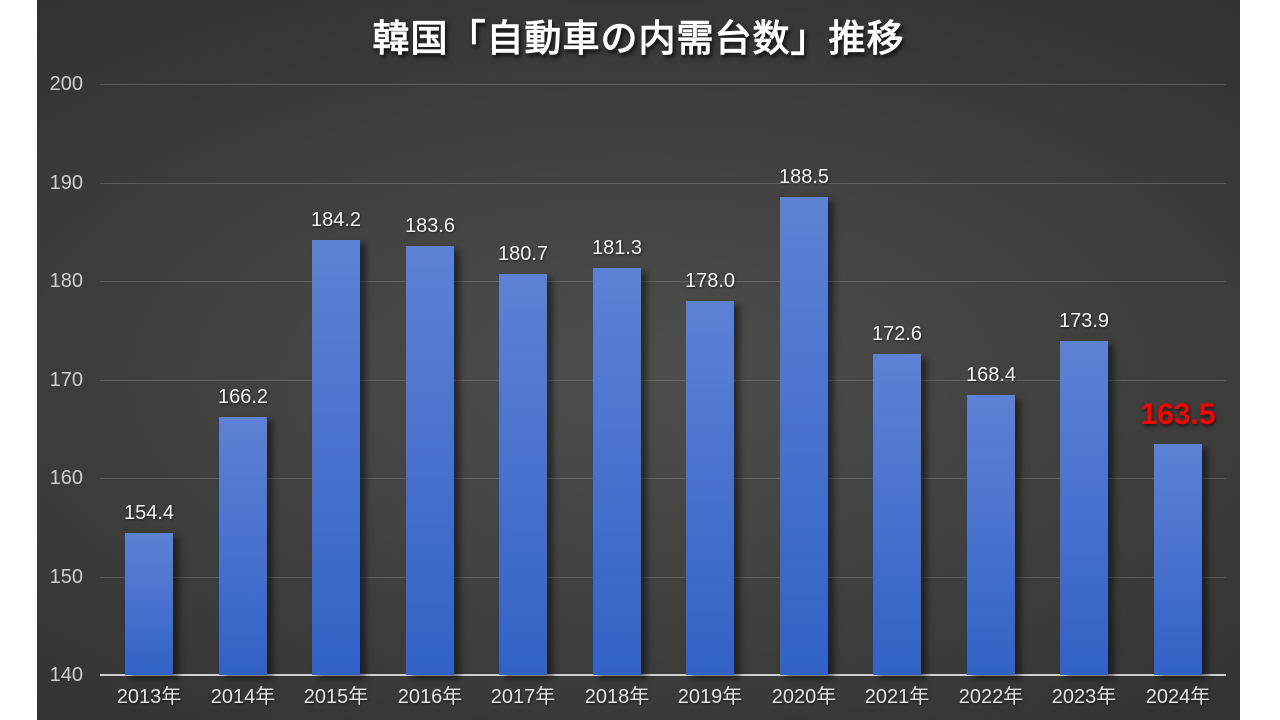 The image size is (1280, 720). I want to click on y-axis-tick-label: 170, so click(66, 380).